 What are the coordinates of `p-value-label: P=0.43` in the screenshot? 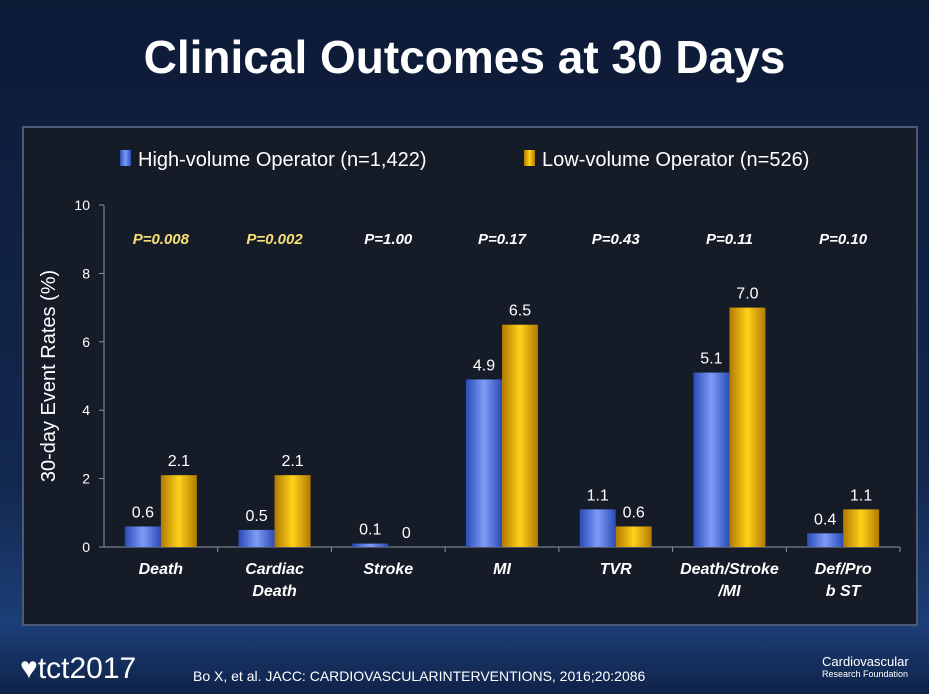 It's located at (616, 239).